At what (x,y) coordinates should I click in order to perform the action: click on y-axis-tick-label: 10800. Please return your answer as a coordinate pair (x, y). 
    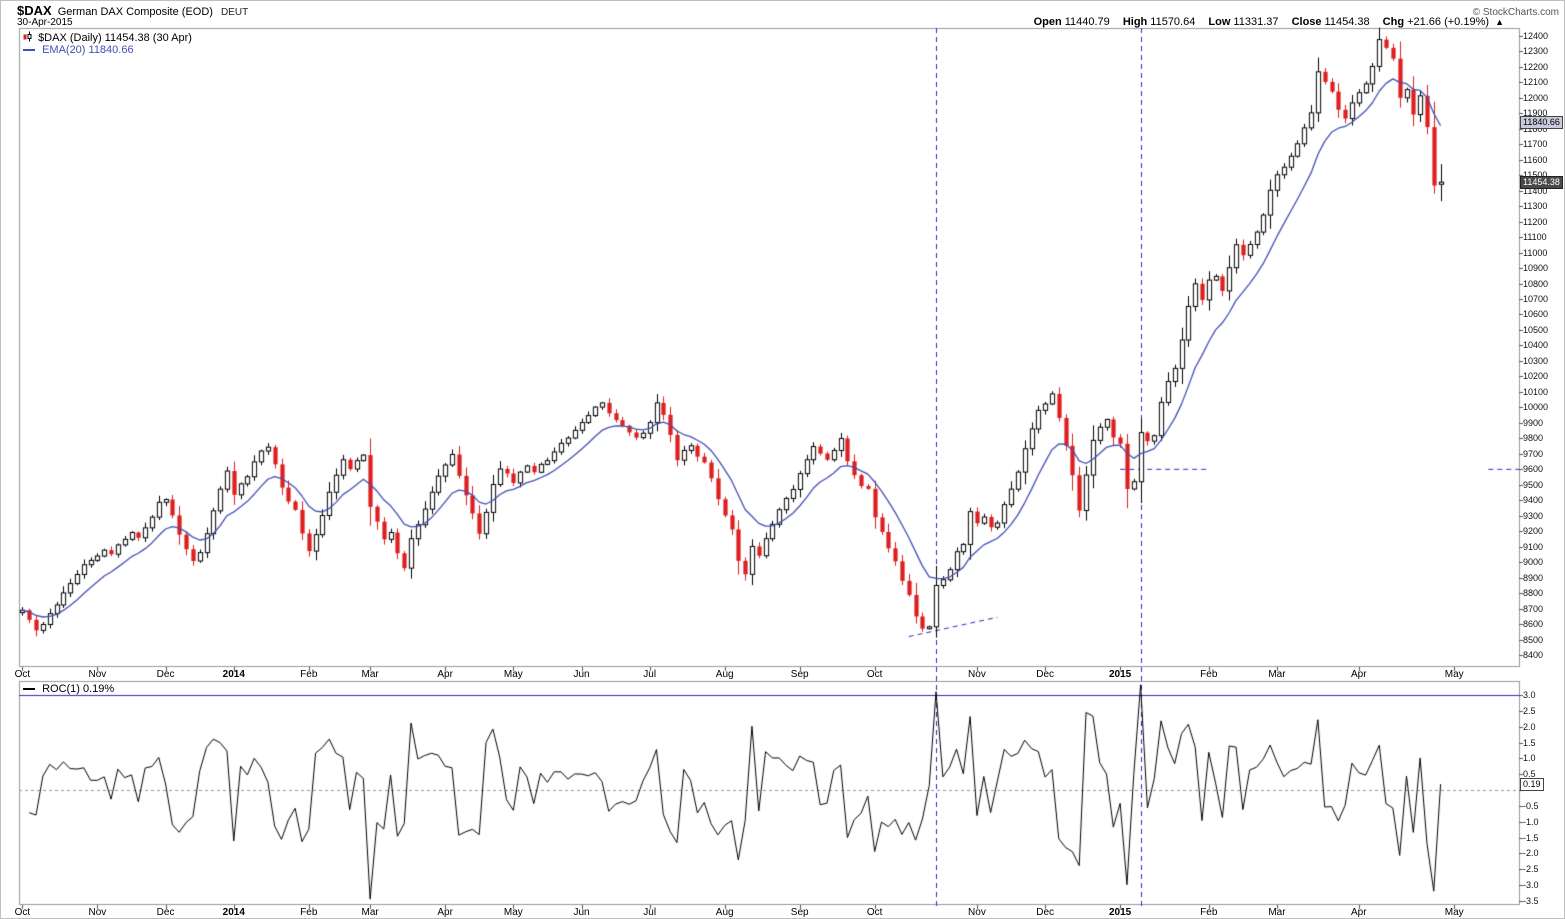
    Looking at the image, I should click on (1536, 283).